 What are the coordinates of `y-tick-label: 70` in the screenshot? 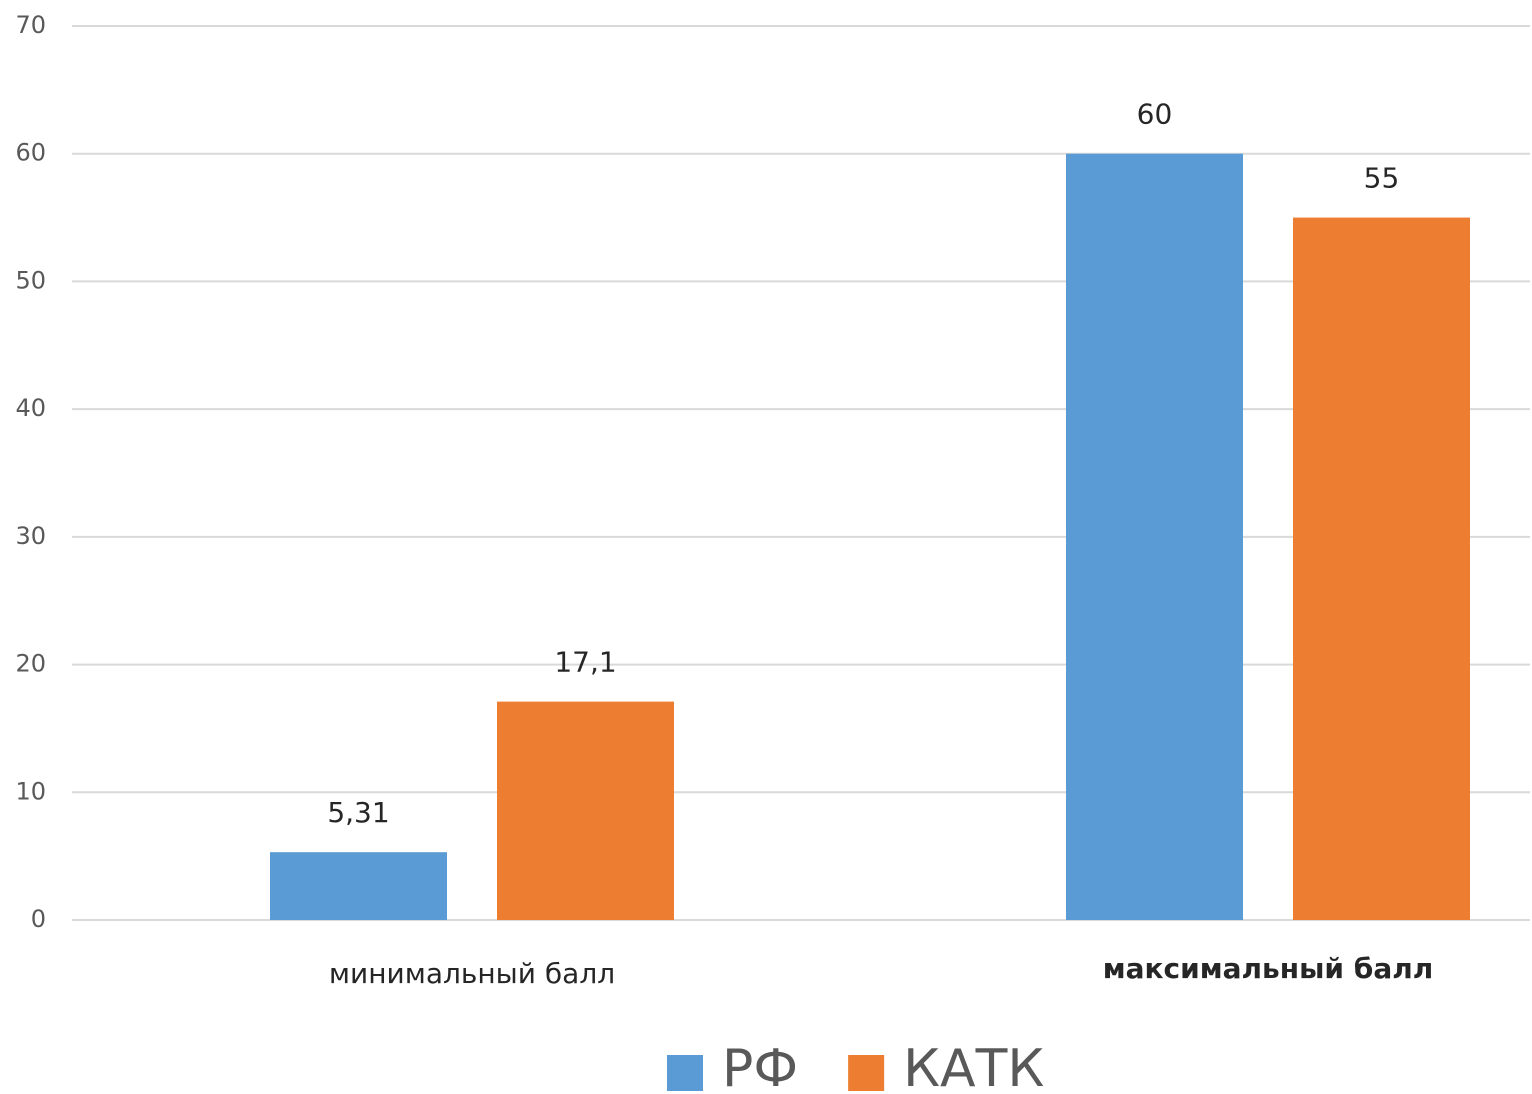 It's located at (30, 25).